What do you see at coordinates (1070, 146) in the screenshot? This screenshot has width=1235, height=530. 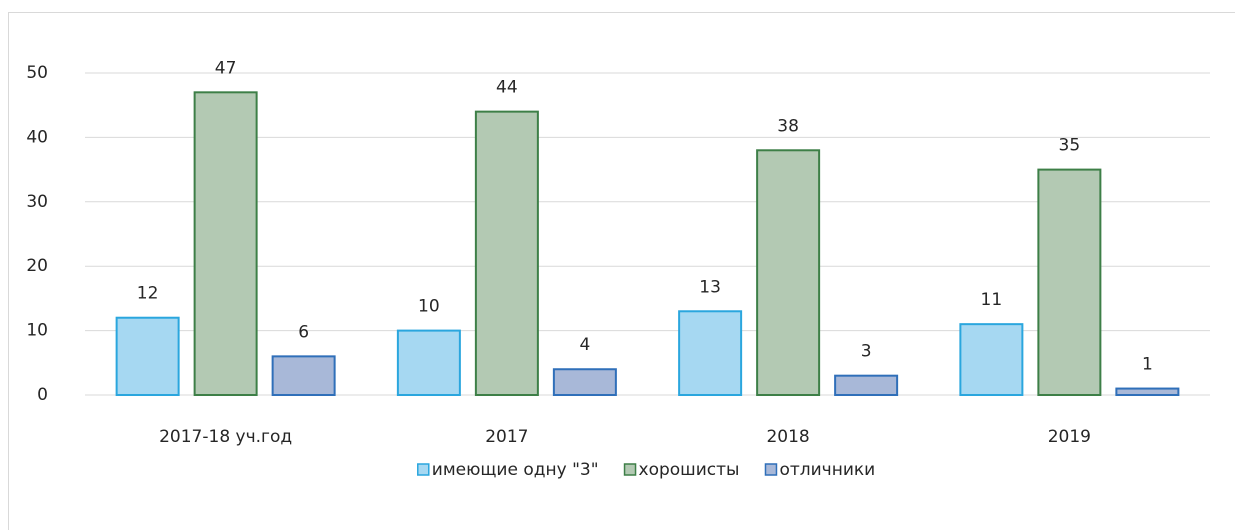 I see `data-label: 35` at bounding box center [1070, 146].